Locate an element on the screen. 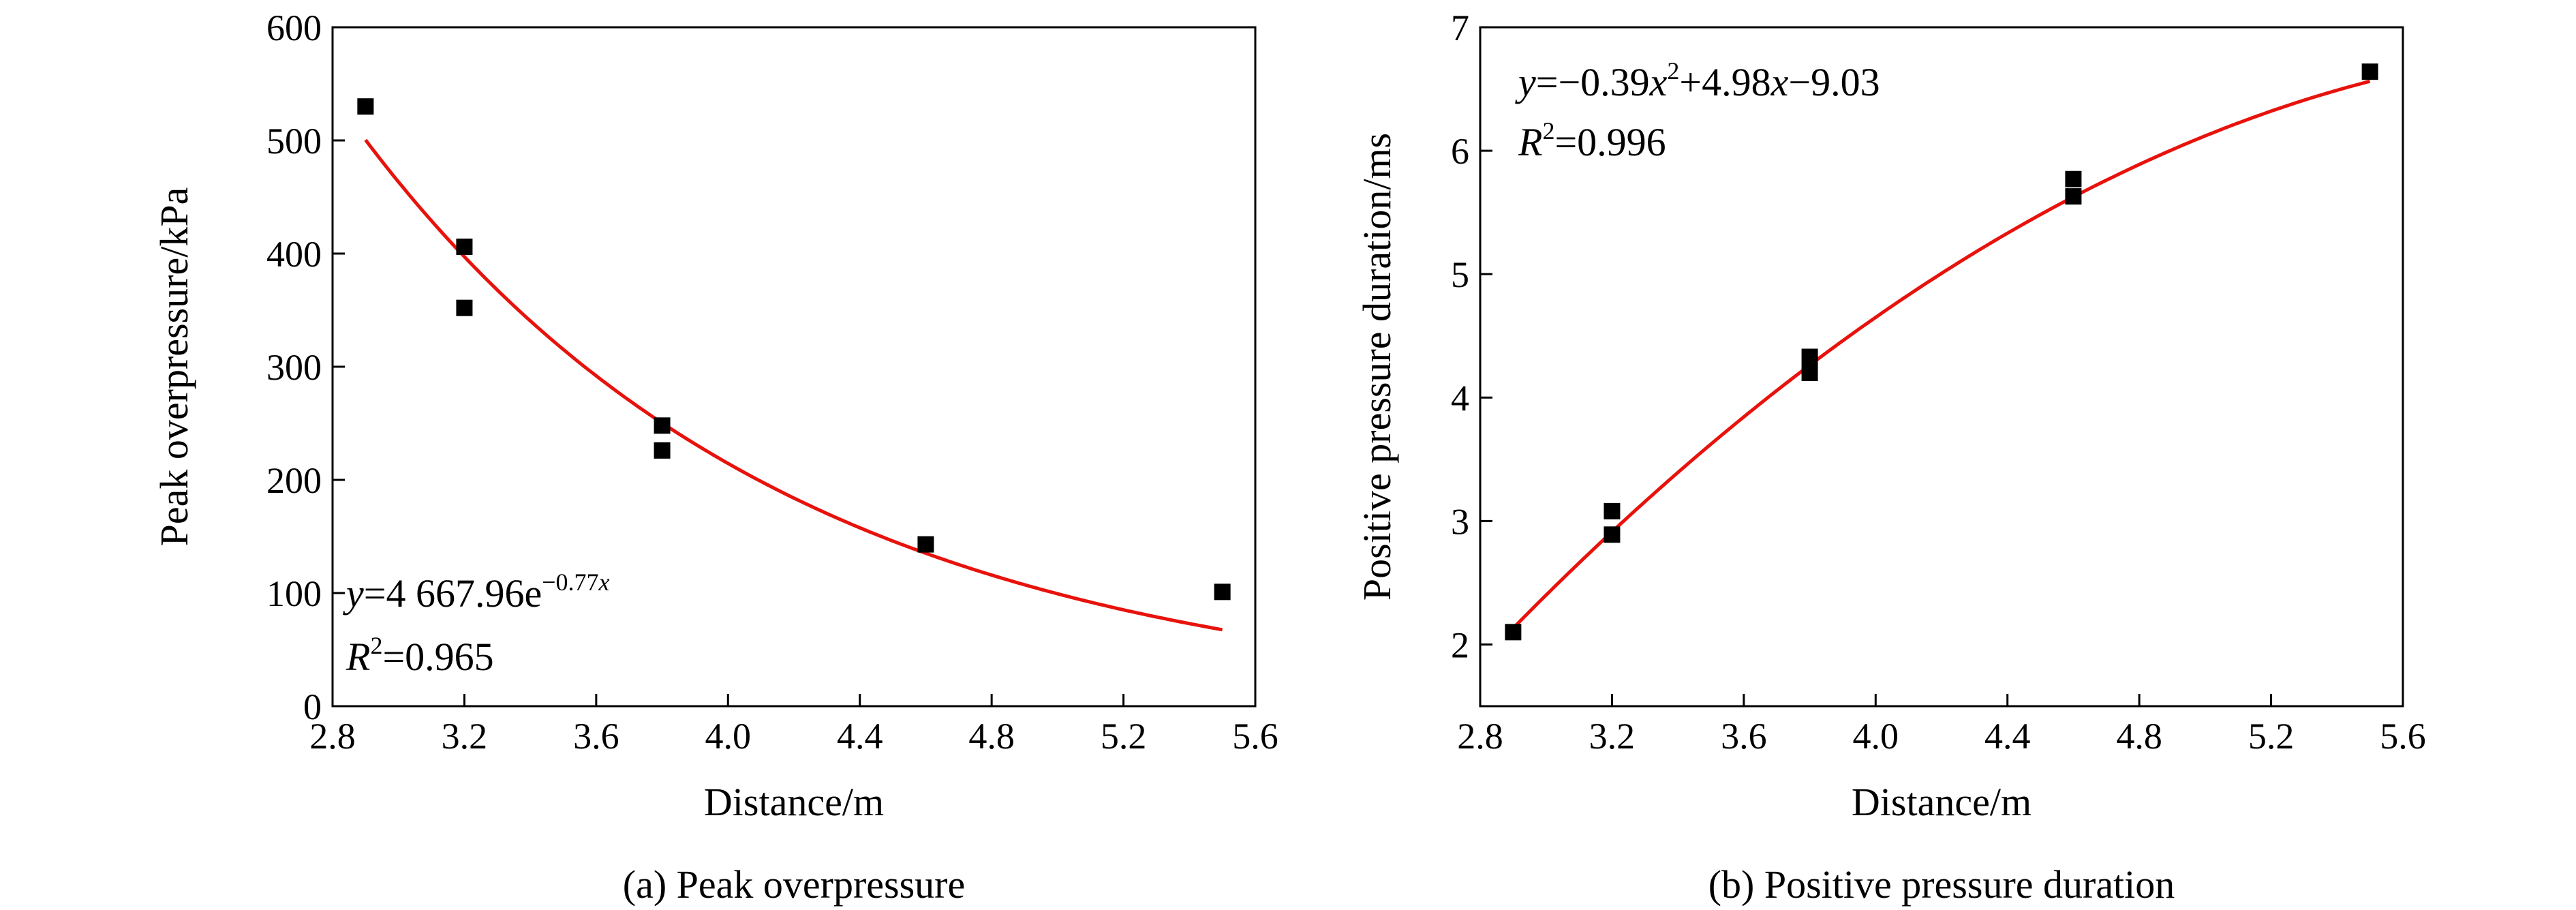  eq-b-sq: 2 is located at coordinates (1673, 71).